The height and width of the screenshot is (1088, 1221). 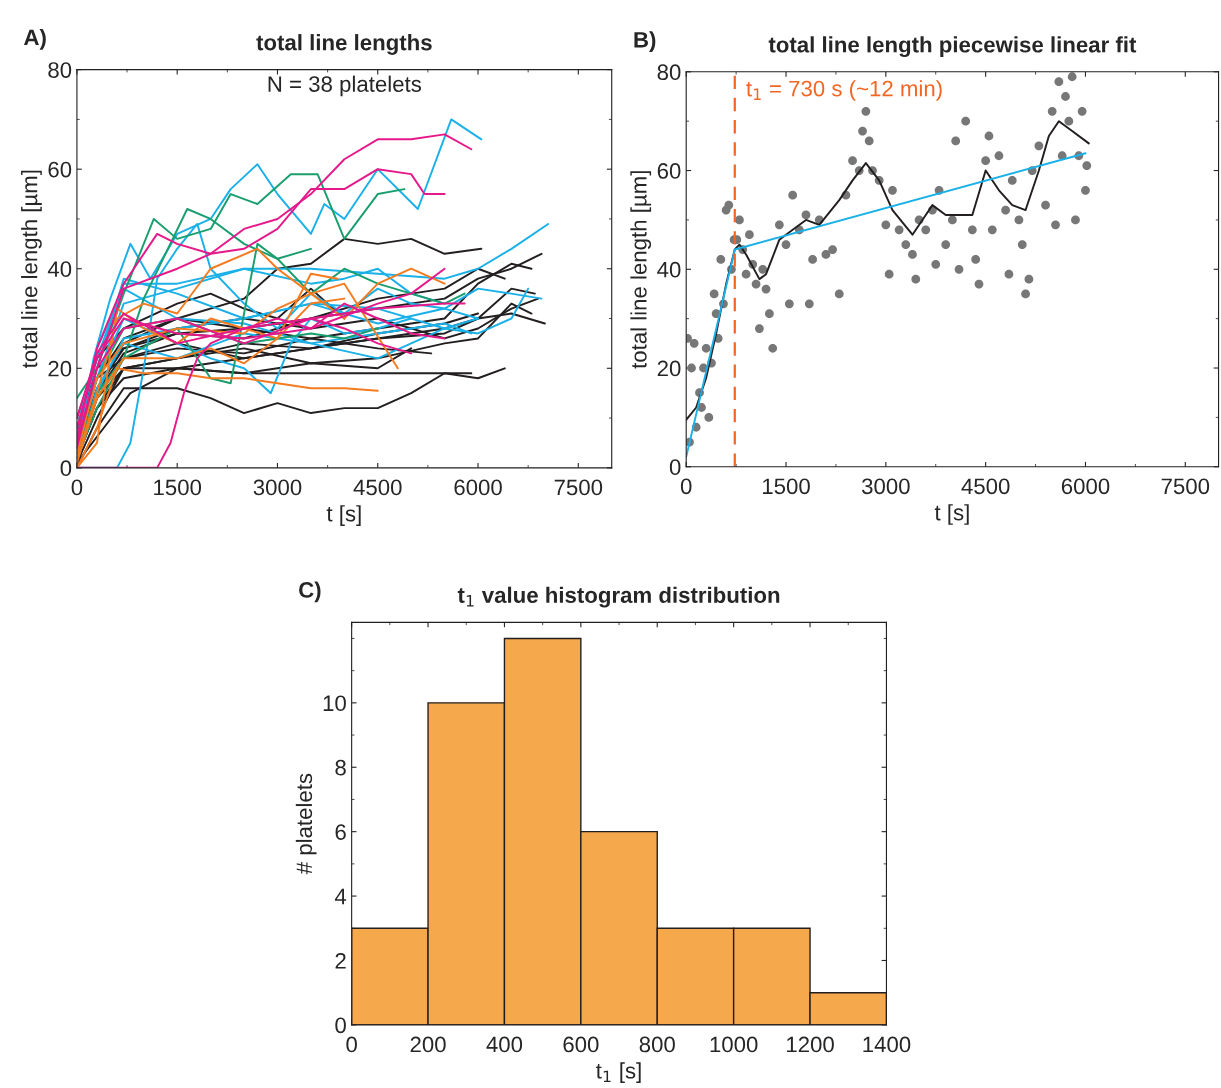 I want to click on text: B), so click(x=645, y=42).